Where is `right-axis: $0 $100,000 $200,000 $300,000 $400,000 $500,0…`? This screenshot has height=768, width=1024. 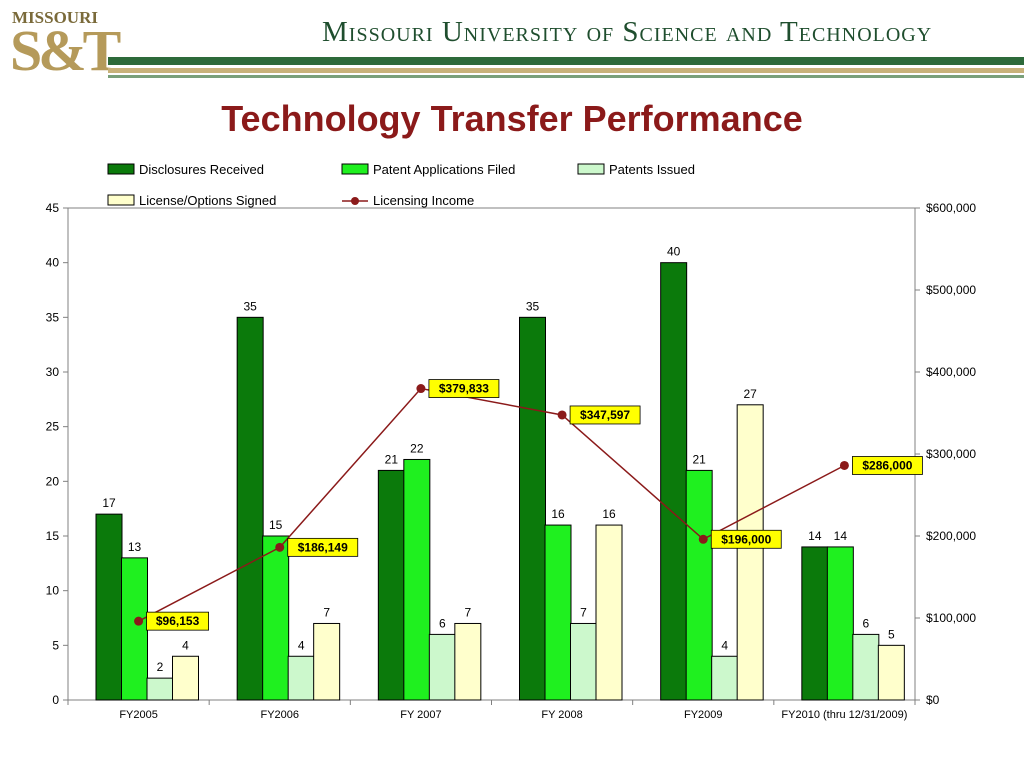
right-axis: $0 $100,000 $200,000 $300,000 $400,000 $500,0… is located at coordinates (945, 454).